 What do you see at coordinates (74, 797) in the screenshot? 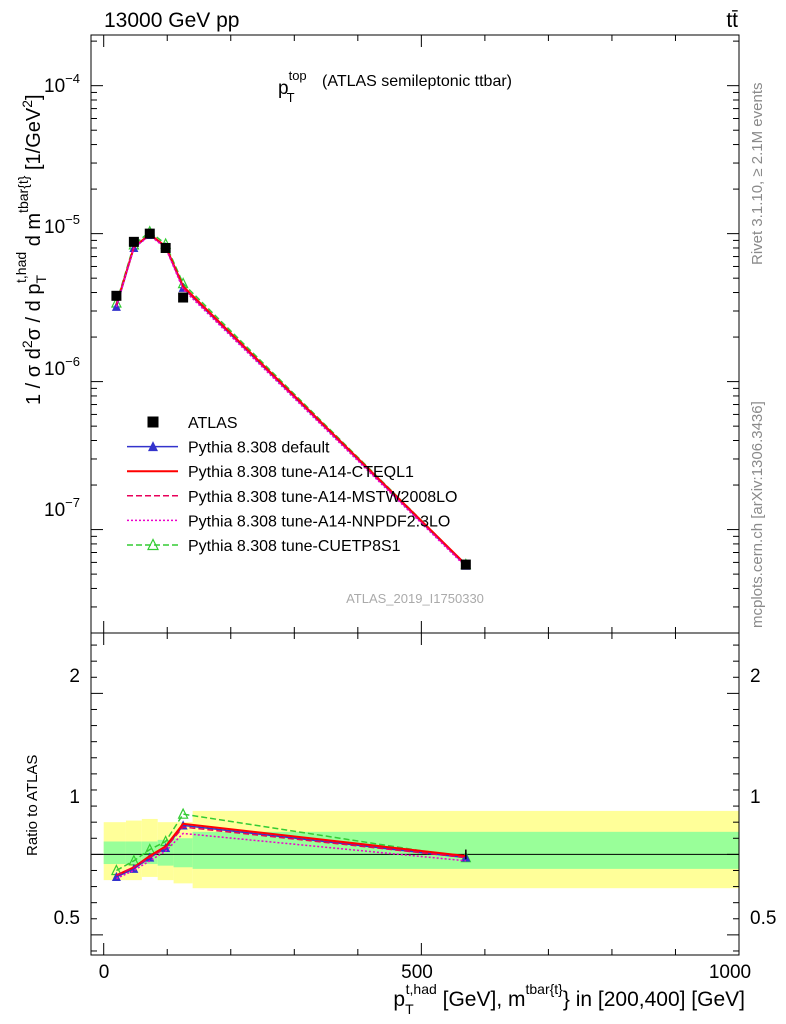
I see `ratio-y-tick-label-1: 1` at bounding box center [74, 797].